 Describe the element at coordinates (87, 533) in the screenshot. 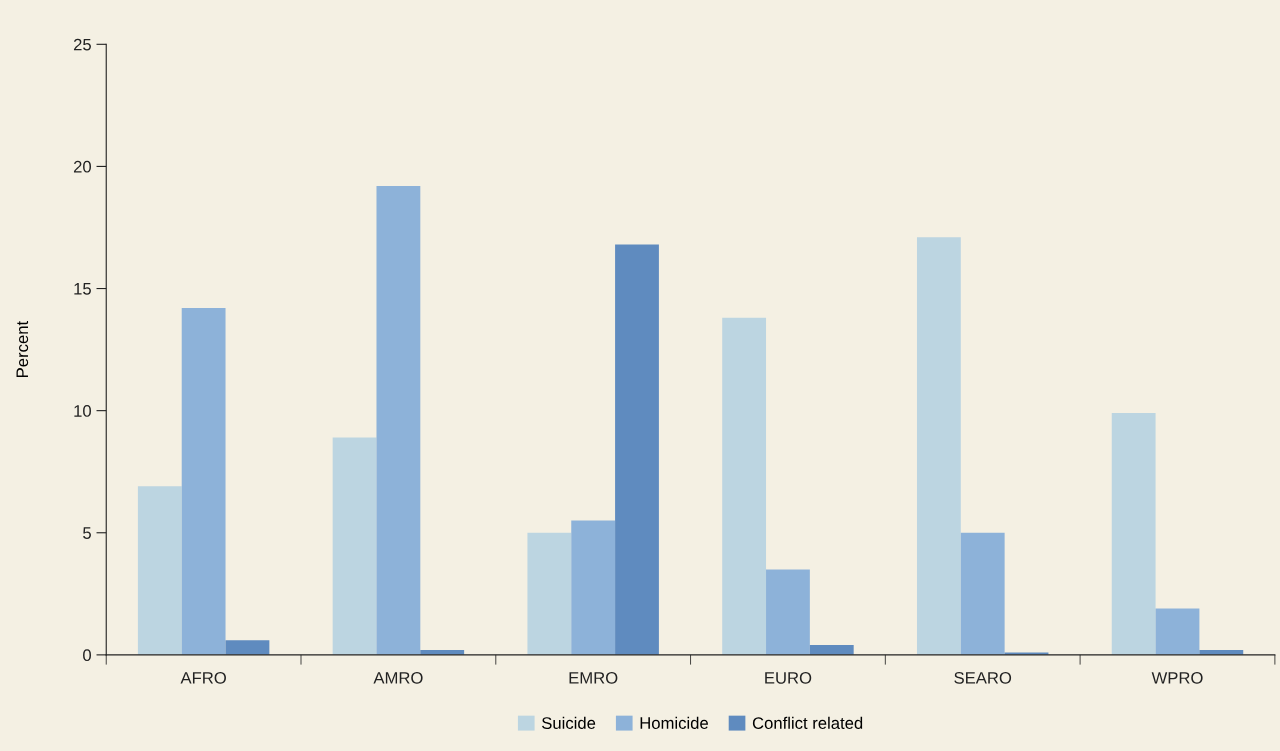

I see `y-tick-label: 5` at that location.